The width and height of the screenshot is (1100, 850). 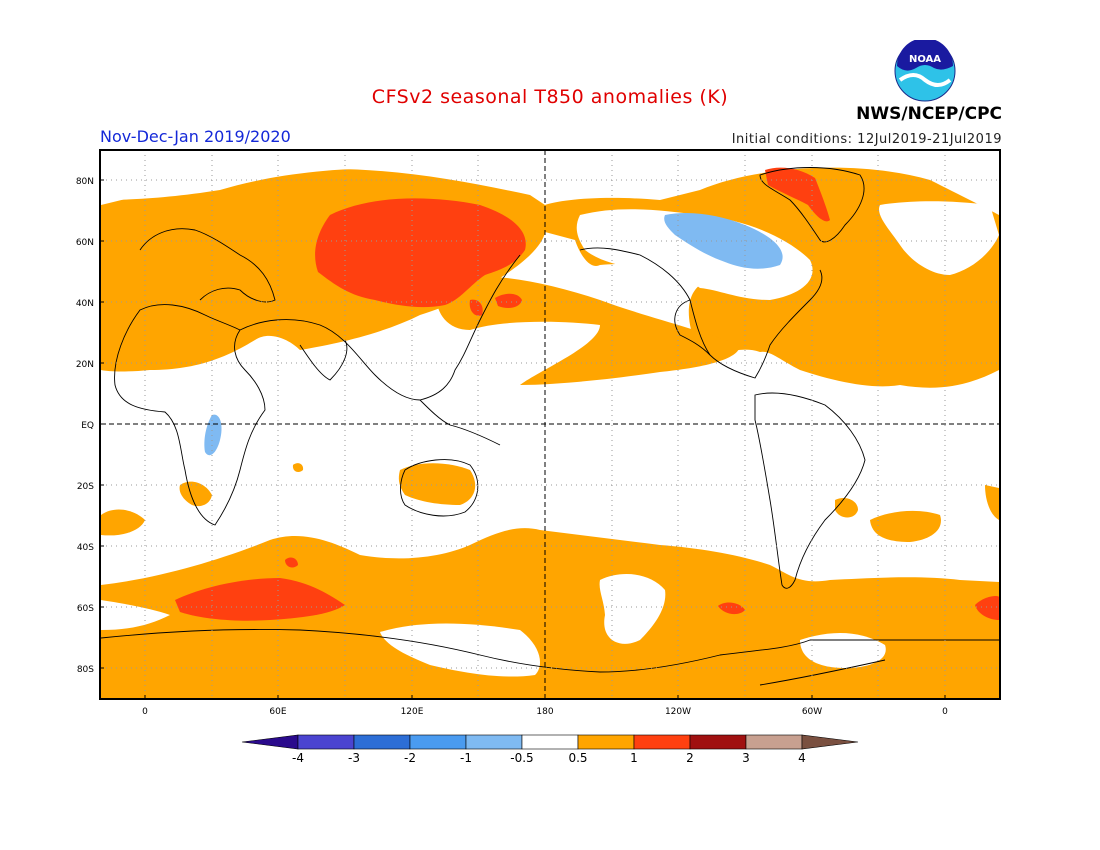 I want to click on noaa-logo: NOAA, so click(x=925, y=71).